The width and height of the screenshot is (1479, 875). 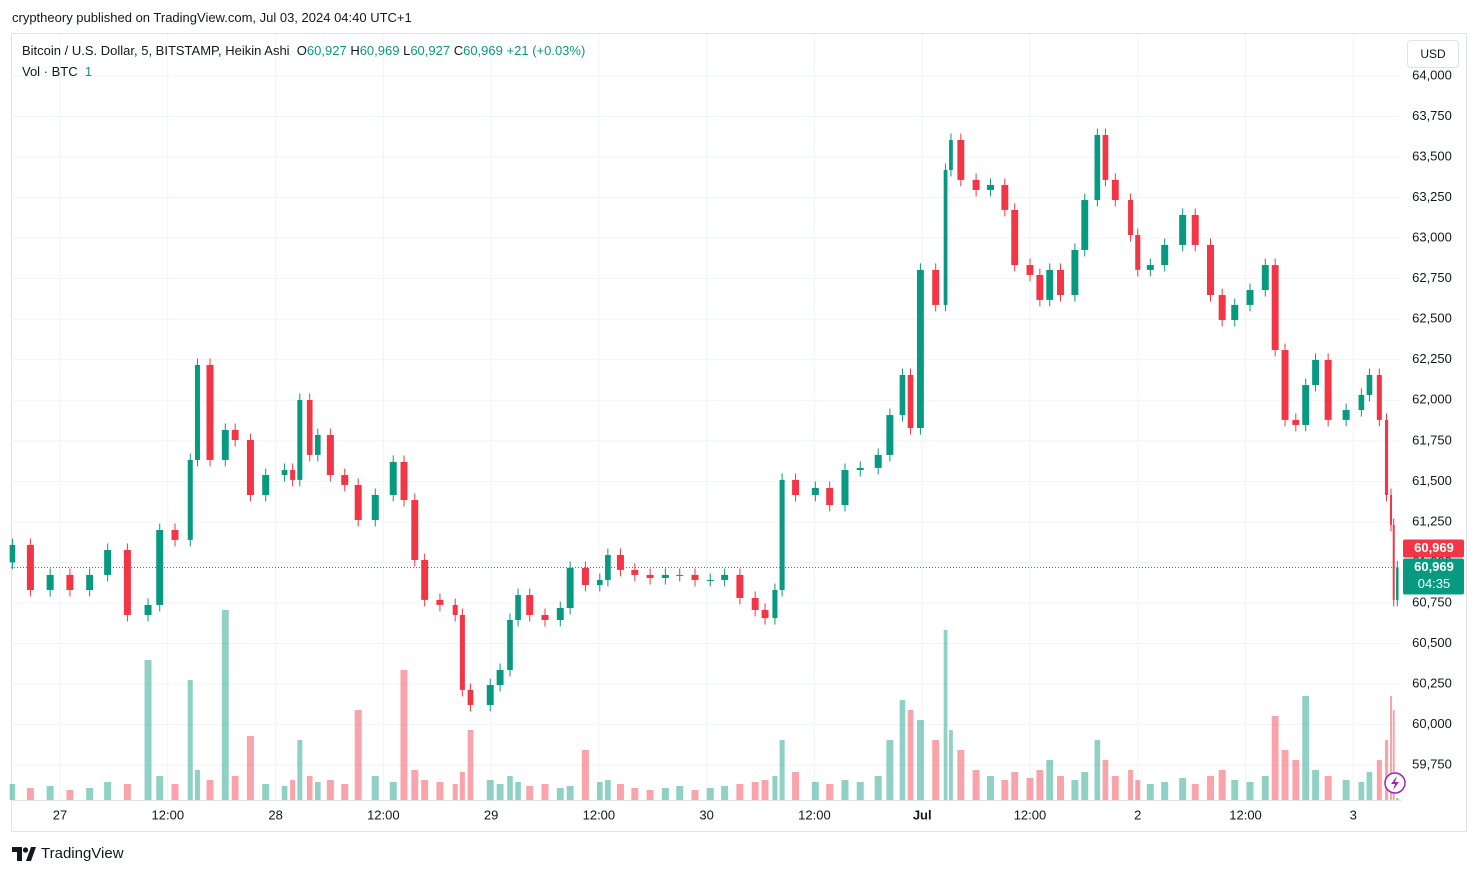 What do you see at coordinates (1432, 520) in the screenshot?
I see `y-tick-label: 61,250` at bounding box center [1432, 520].